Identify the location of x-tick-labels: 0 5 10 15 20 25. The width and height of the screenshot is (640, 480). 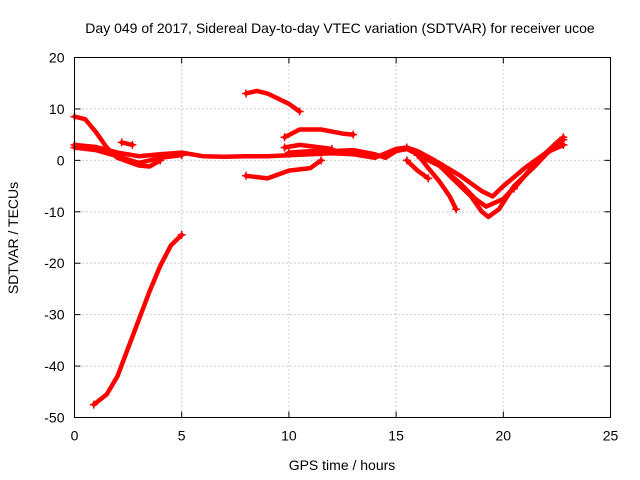
(345, 436).